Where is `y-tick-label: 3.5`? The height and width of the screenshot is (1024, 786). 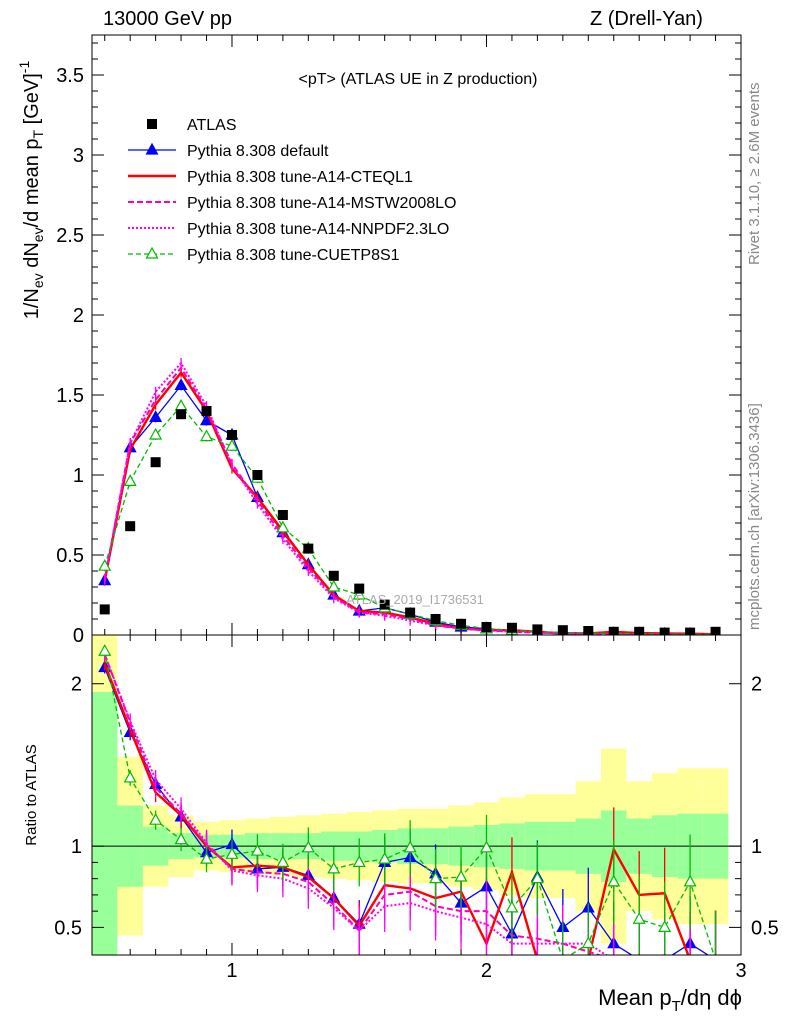 y-tick-label: 3.5 is located at coordinates (70, 76).